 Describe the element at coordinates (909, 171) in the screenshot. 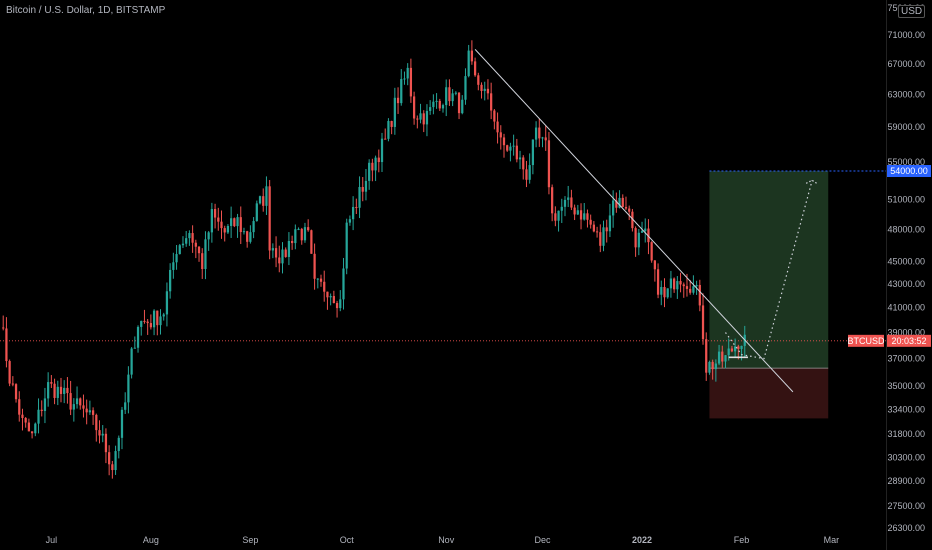

I see `target-price-label: 54000.00` at that location.